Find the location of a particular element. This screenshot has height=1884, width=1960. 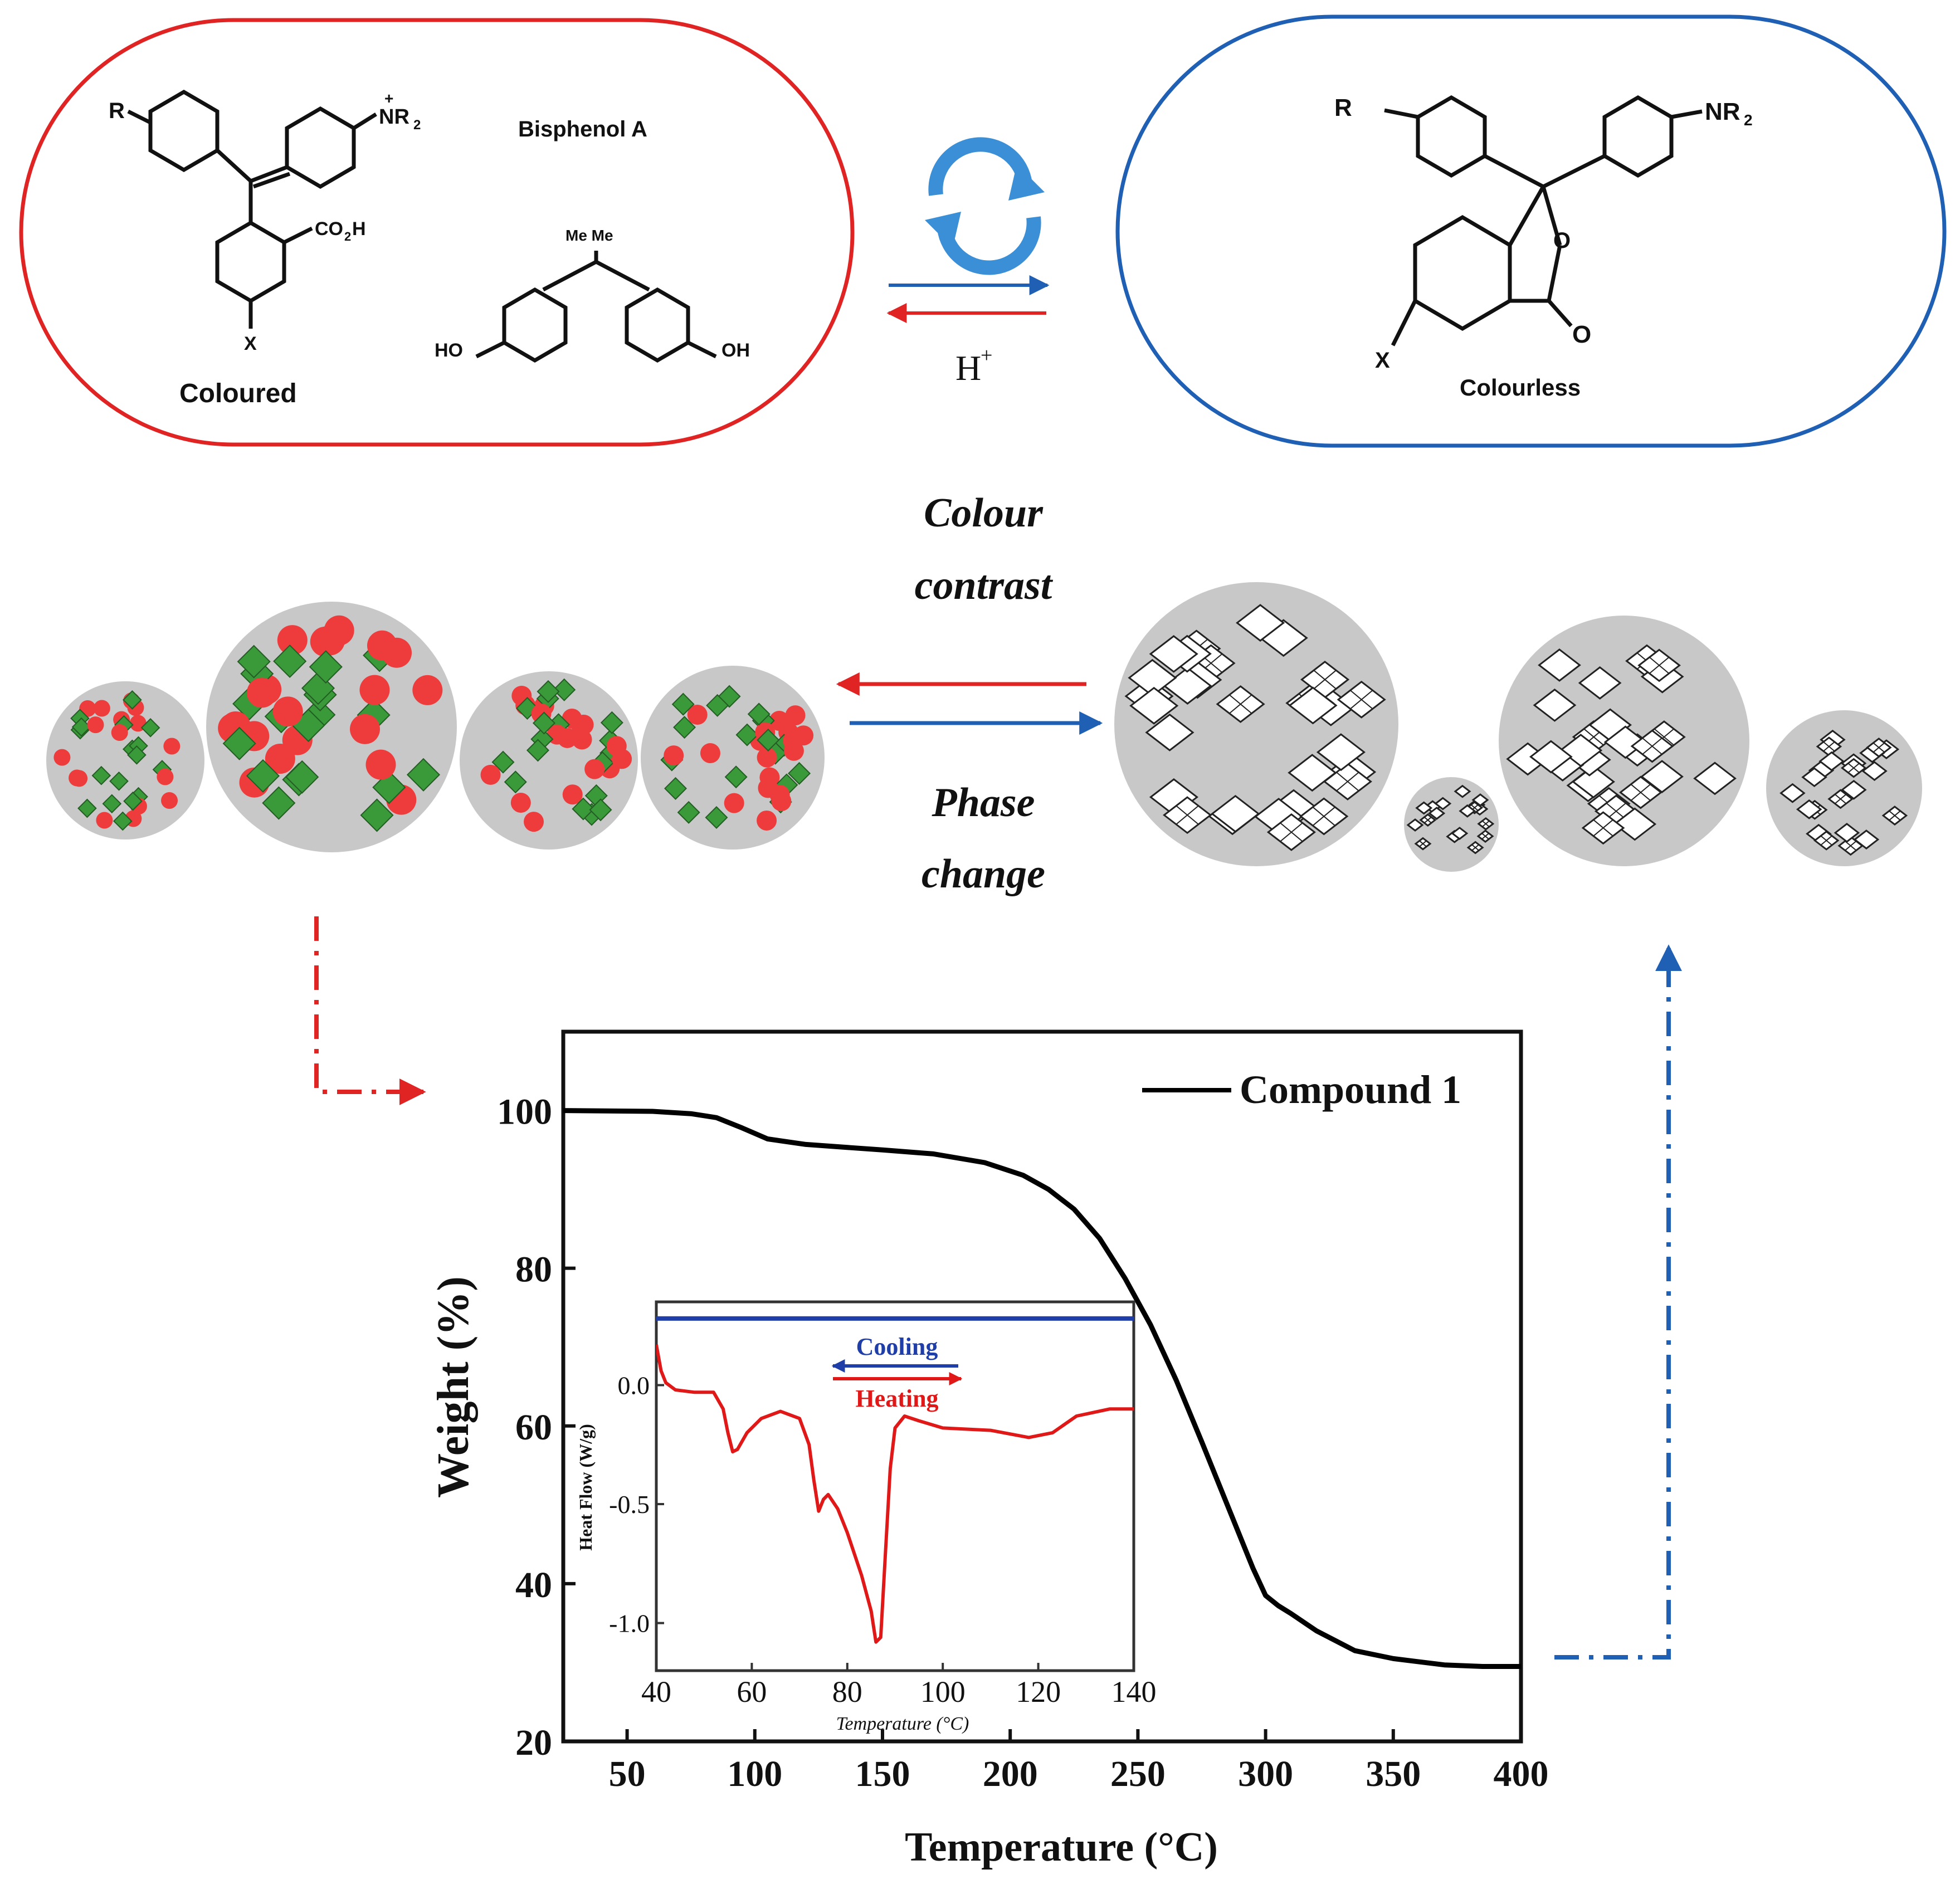

dsc-x-axis-label: Temperature (°C) is located at coordinates (902, 1724).